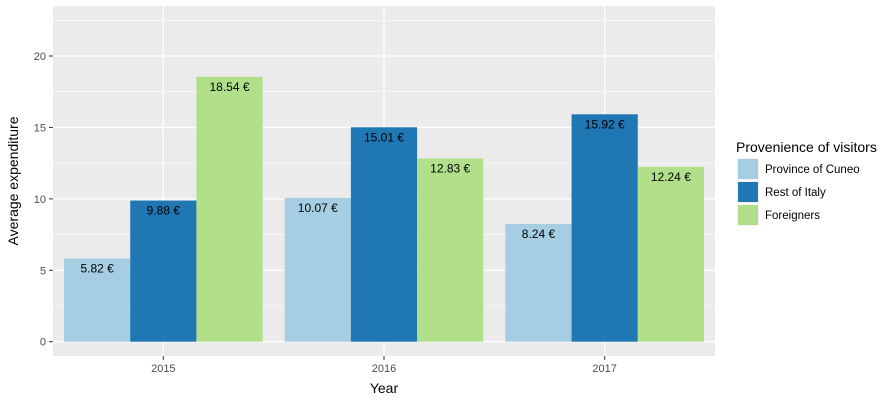 This screenshot has width=896, height=401. I want to click on legend-label: Rest of Italy, so click(795, 193).